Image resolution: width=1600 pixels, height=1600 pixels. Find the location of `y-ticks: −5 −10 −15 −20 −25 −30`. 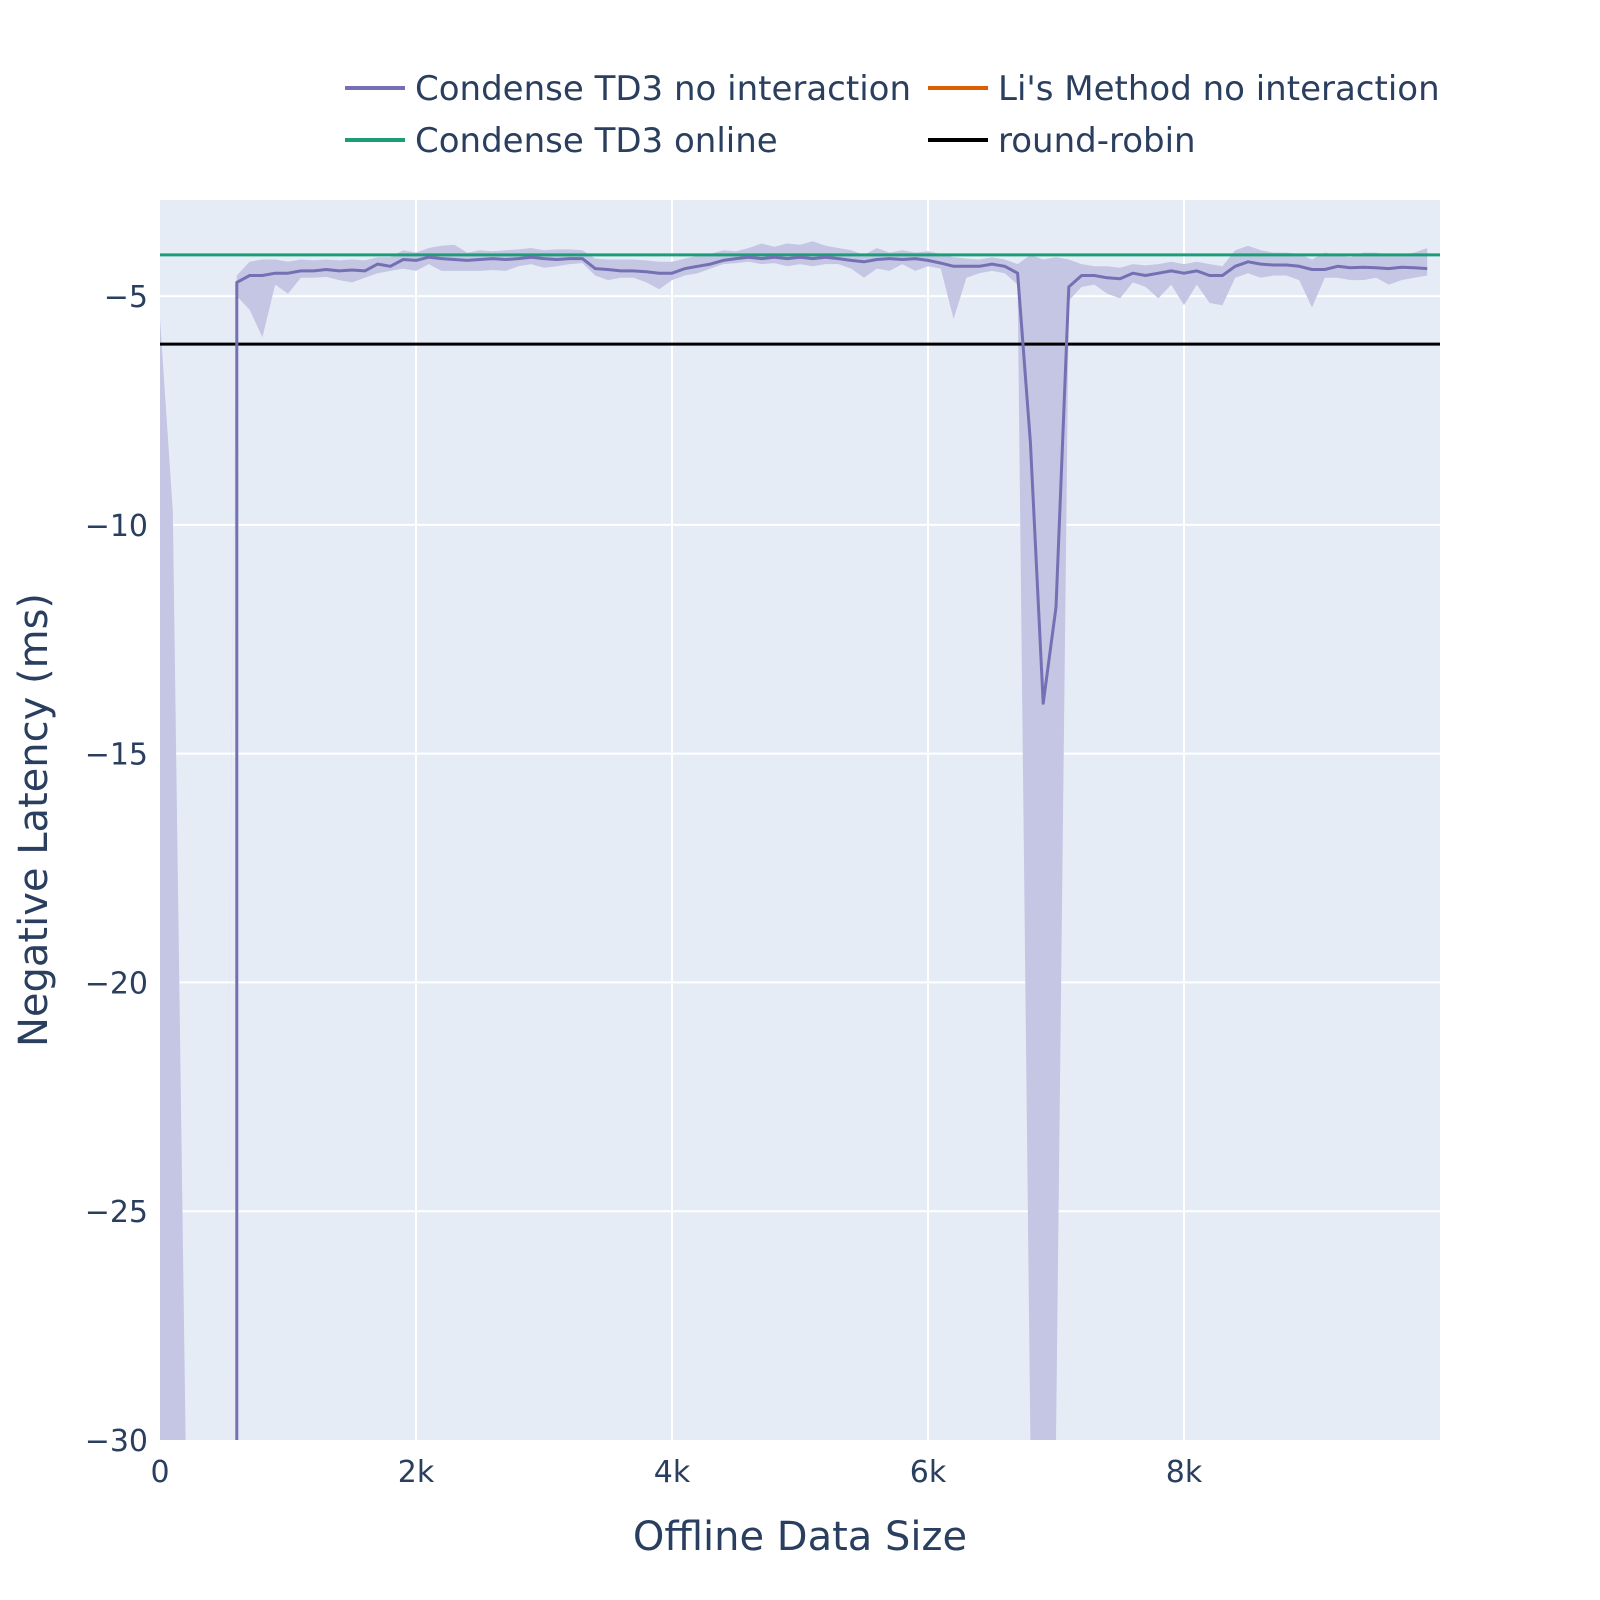

y-ticks: −5 −10 −15 −20 −25 −30 is located at coordinates (116, 869).